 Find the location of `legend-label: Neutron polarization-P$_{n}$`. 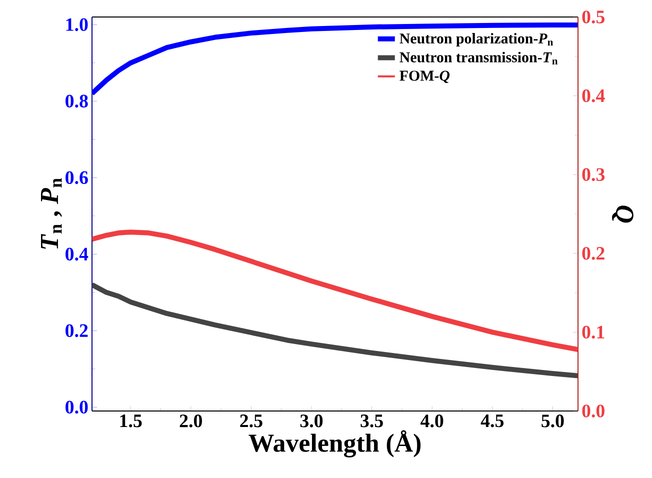

legend-label: Neutron polarization-P$_{n}$ is located at coordinates (477, 40).